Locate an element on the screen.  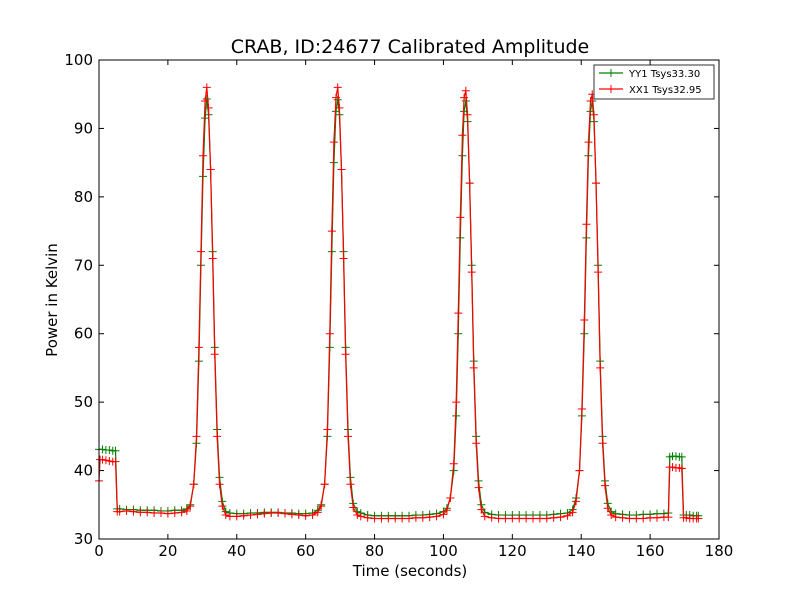
legend-swatch-marker is located at coordinates (611, 73).